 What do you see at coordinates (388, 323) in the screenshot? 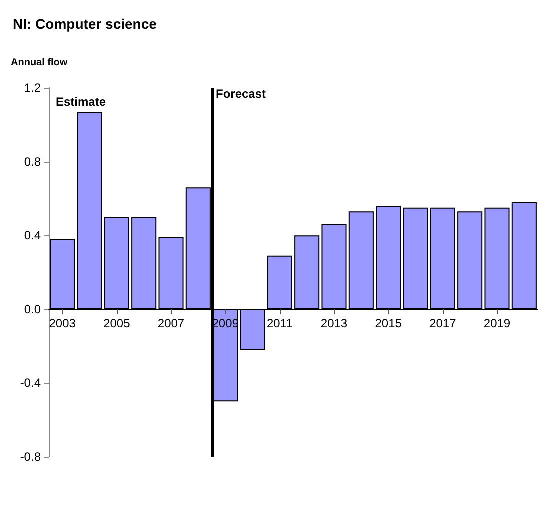
I see `x-tick-label: 2015` at bounding box center [388, 323].